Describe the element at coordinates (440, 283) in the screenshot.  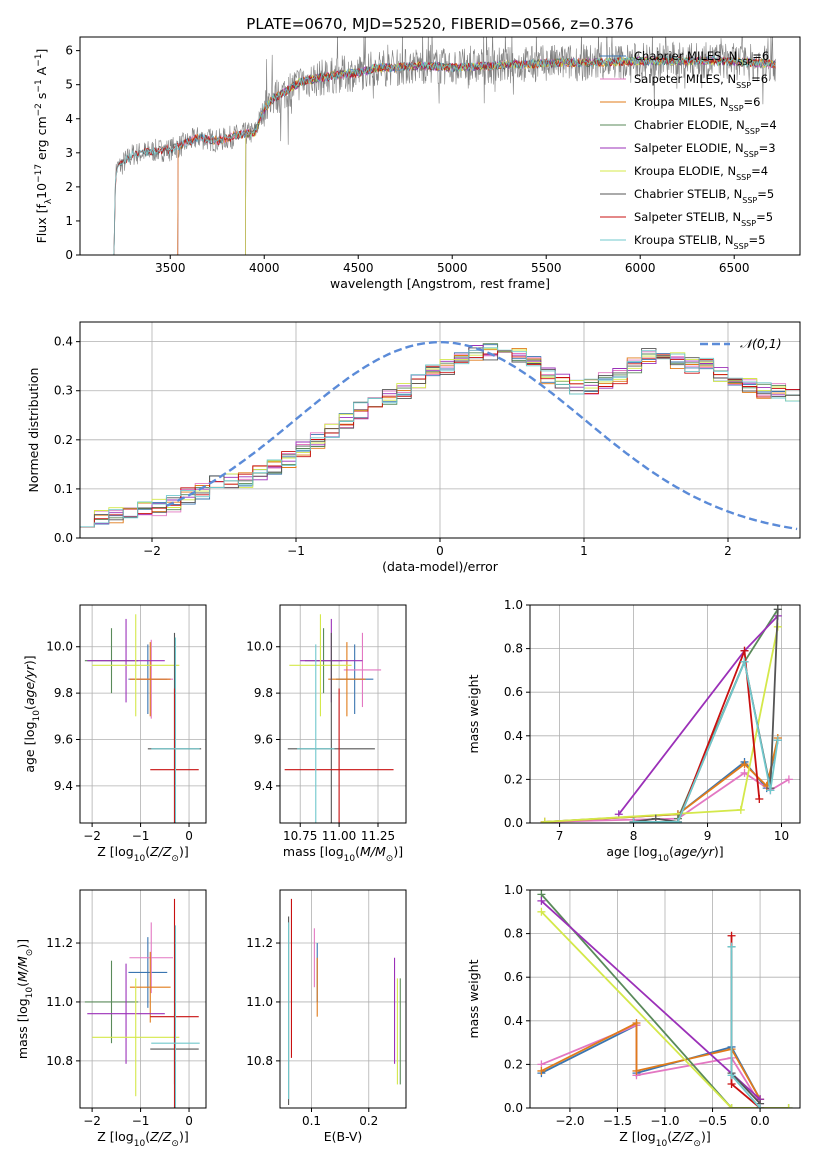
I see `x-axis-label: wavelength [Angstrom, rest frame]` at that location.